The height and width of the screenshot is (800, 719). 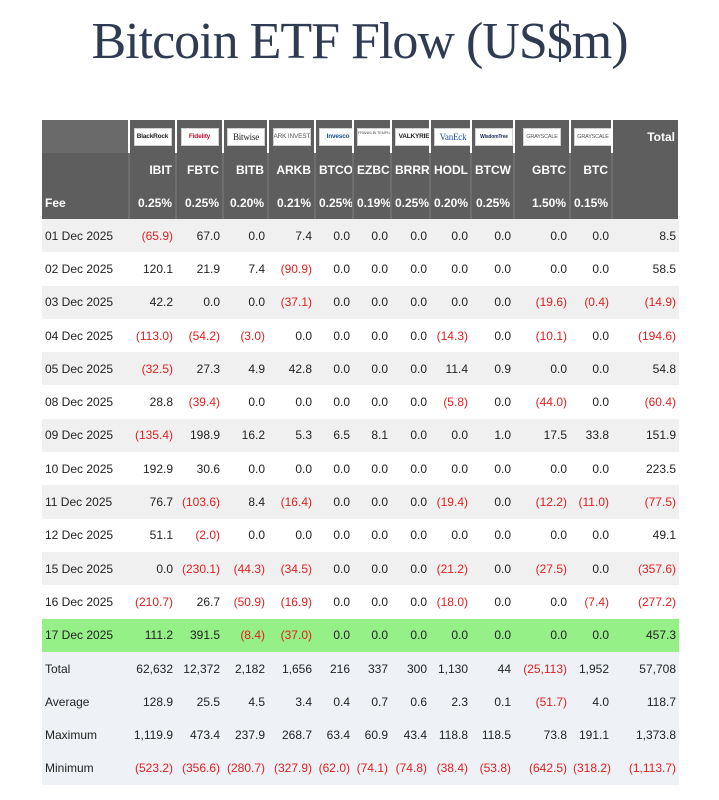 What do you see at coordinates (411, 136) in the screenshot?
I see `valkyrie-logo: VALKYRIE` at bounding box center [411, 136].